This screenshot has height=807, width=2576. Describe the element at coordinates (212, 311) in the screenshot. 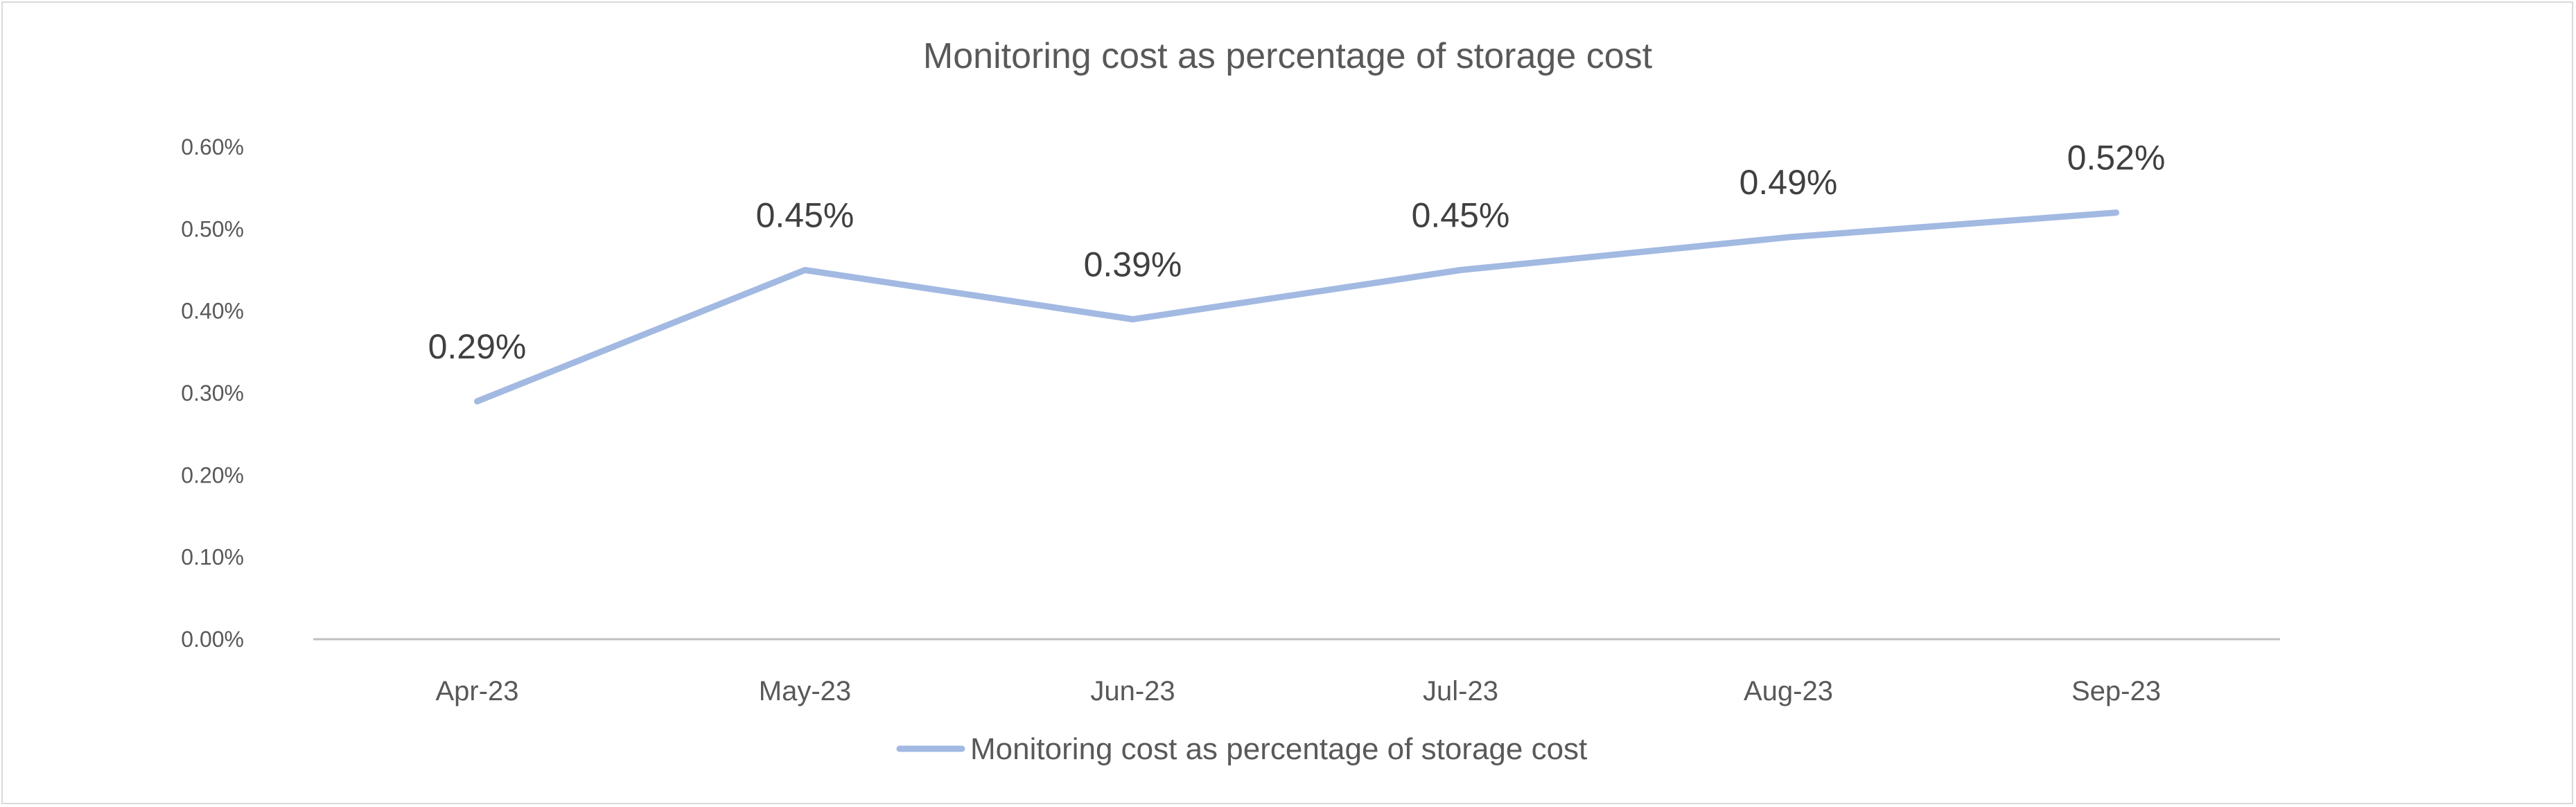

I see `y-tick-label: 0.40%` at that location.